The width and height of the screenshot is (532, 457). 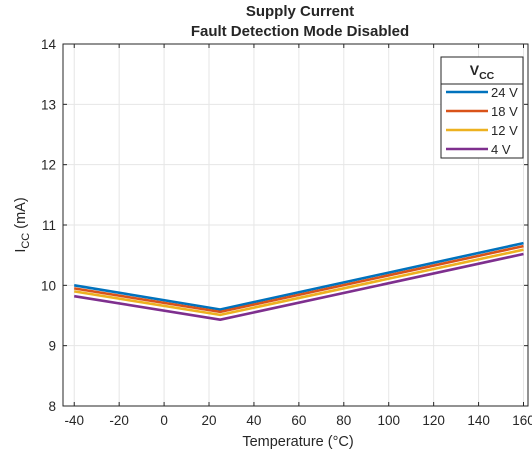 What do you see at coordinates (388, 420) in the screenshot?
I see `x-tick-label: 100` at bounding box center [388, 420].